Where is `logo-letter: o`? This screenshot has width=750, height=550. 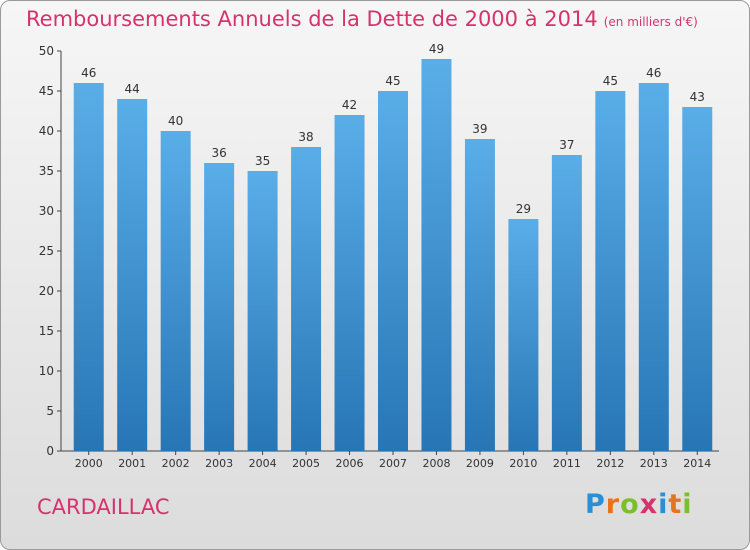 logo-letter: o is located at coordinates (630, 504).